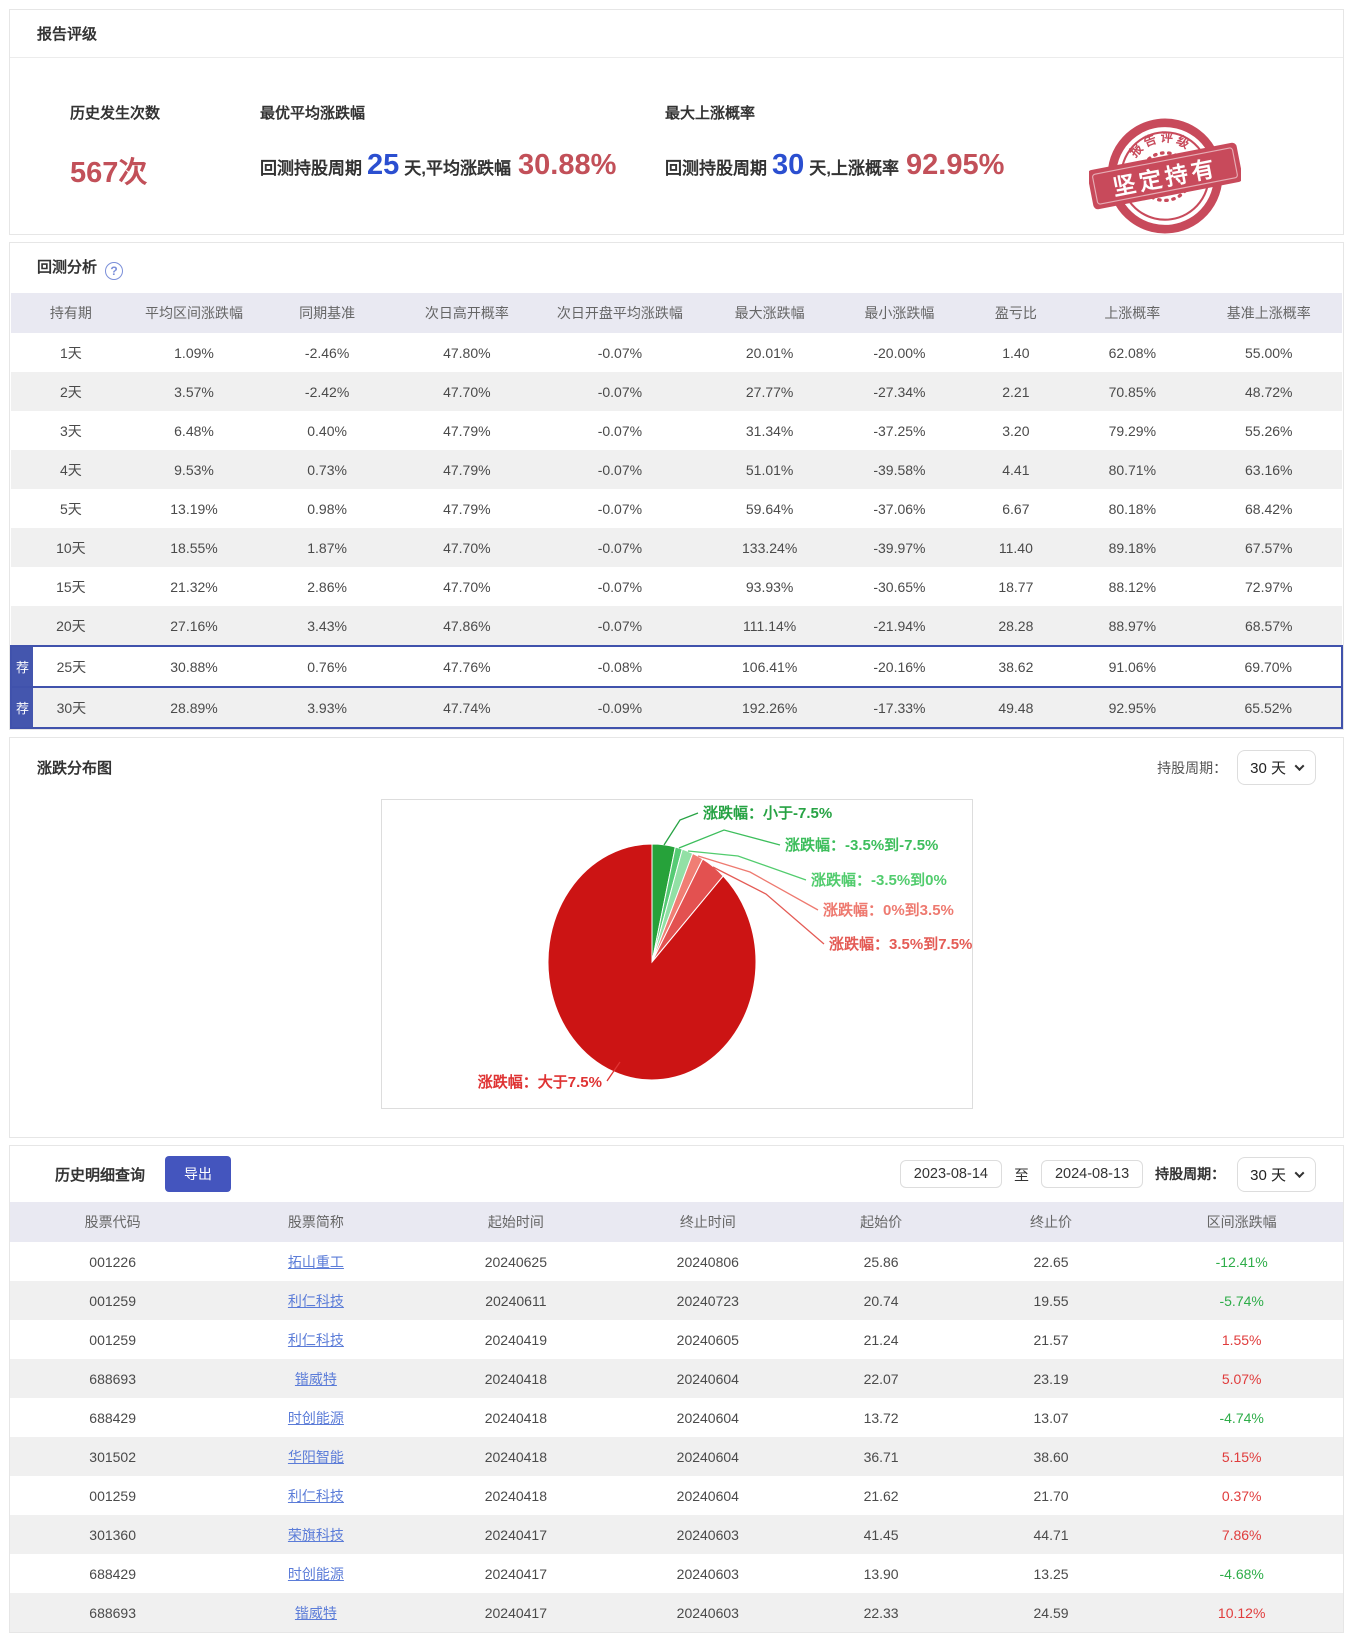 The height and width of the screenshot is (1649, 1353). I want to click on rating-card-title: 报告评级, so click(676, 34).